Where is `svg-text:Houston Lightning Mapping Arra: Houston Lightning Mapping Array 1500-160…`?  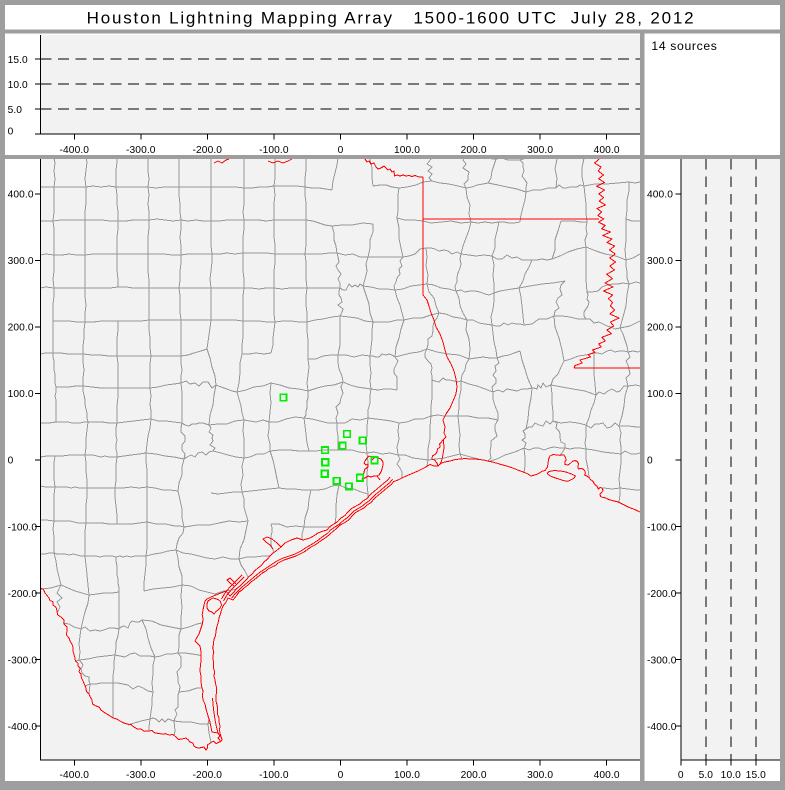
svg-text:Houston Lightning Mapping Arra: Houston Lightning Mapping Array 1500-160… is located at coordinates (391, 18).